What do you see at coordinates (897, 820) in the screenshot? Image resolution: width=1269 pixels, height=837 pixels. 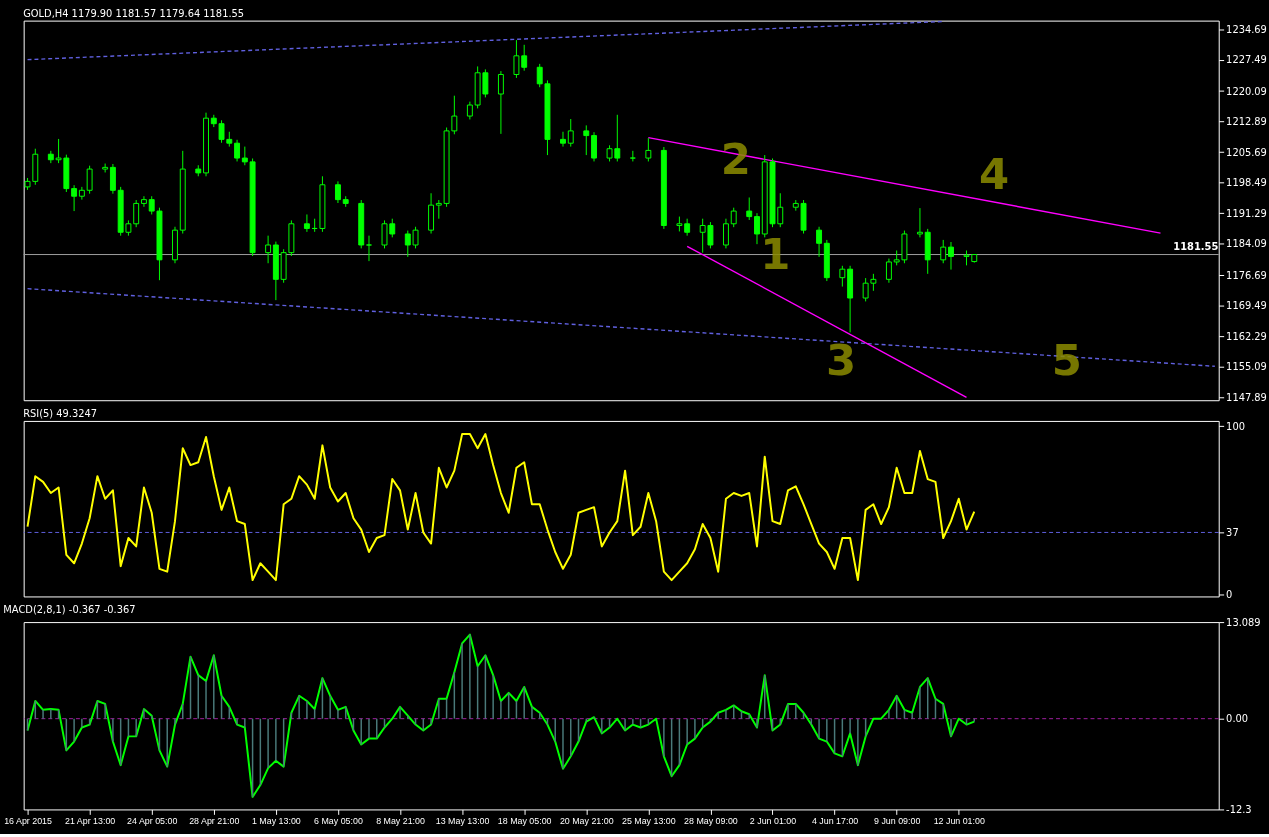 I see `x-tick-label: 9 Jun 09:00` at bounding box center [897, 820].